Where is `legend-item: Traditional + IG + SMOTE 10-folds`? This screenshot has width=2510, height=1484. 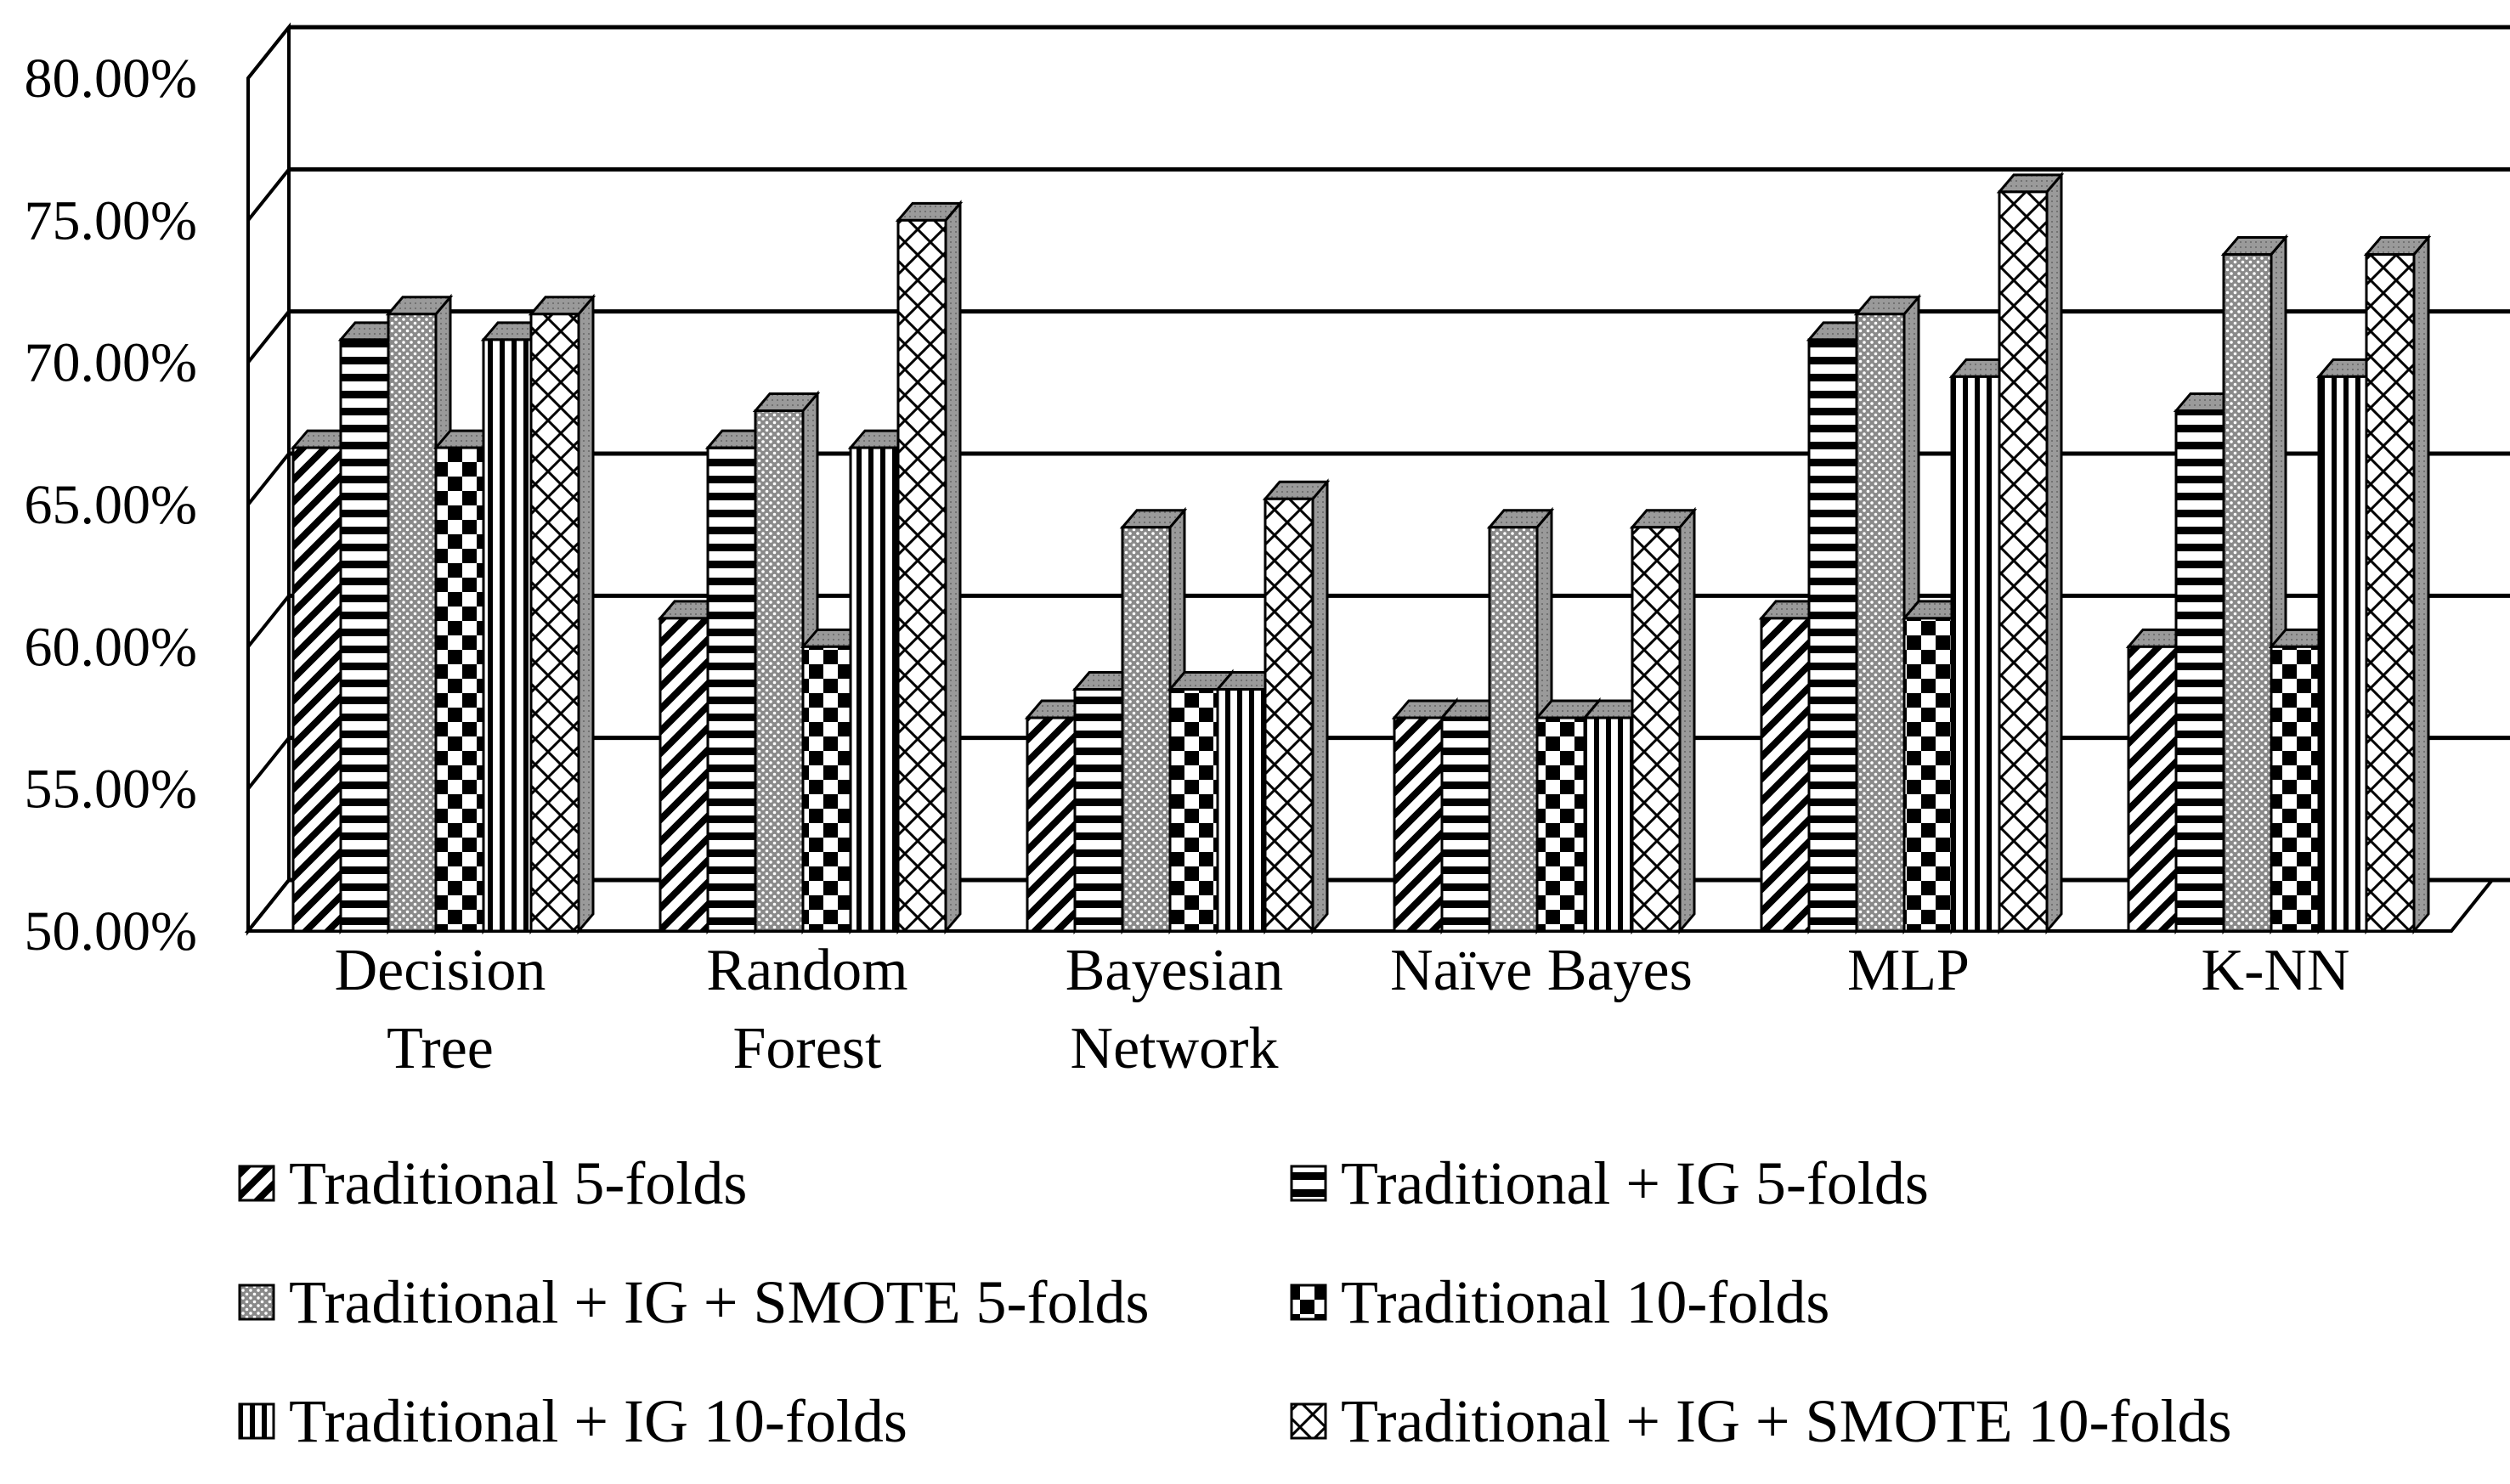 legend-item: Traditional + IG + SMOTE 10-folds is located at coordinates (1761, 1421).